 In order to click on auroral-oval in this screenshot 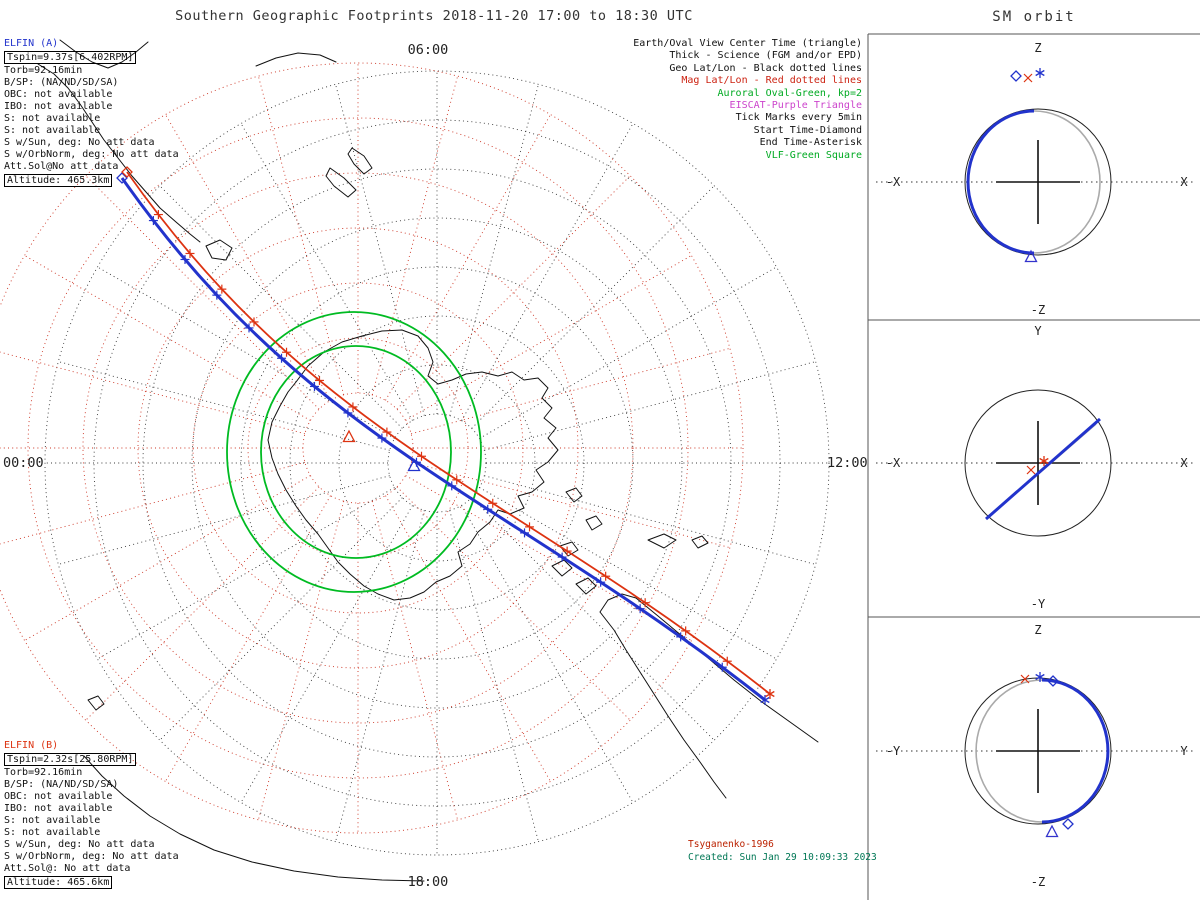, I will do `click(354, 452)`.